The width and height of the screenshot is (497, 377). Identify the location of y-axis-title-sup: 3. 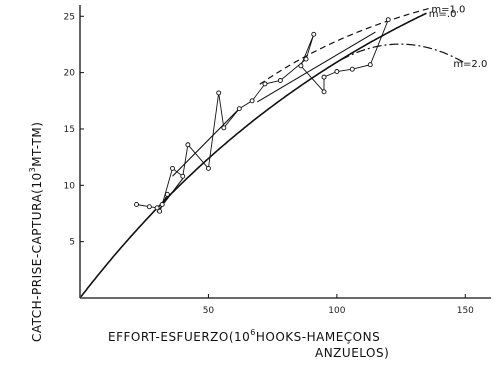
(32, 170).